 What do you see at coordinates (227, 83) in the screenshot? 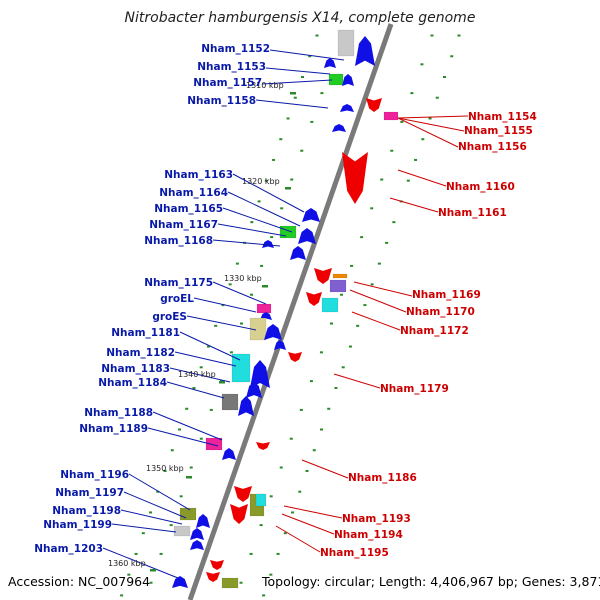
I see `gene-label: Nham_1157` at bounding box center [227, 83].